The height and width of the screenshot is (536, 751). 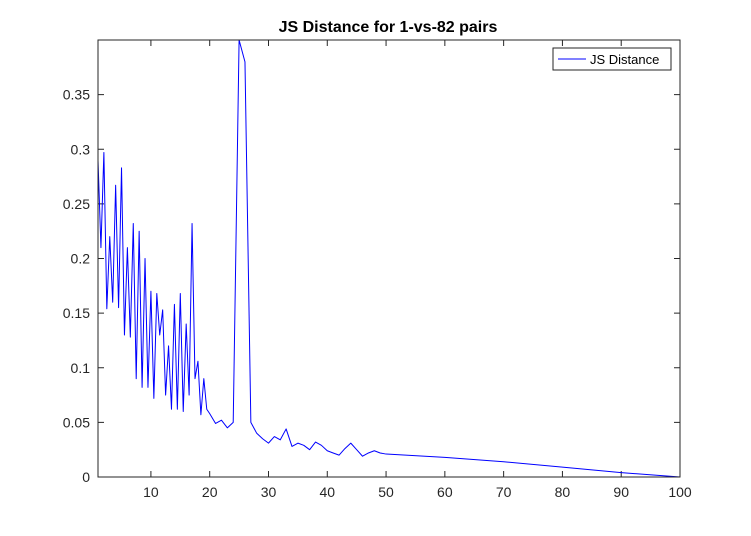 What do you see at coordinates (504, 492) in the screenshot?
I see `x-tick-label: 70` at bounding box center [504, 492].